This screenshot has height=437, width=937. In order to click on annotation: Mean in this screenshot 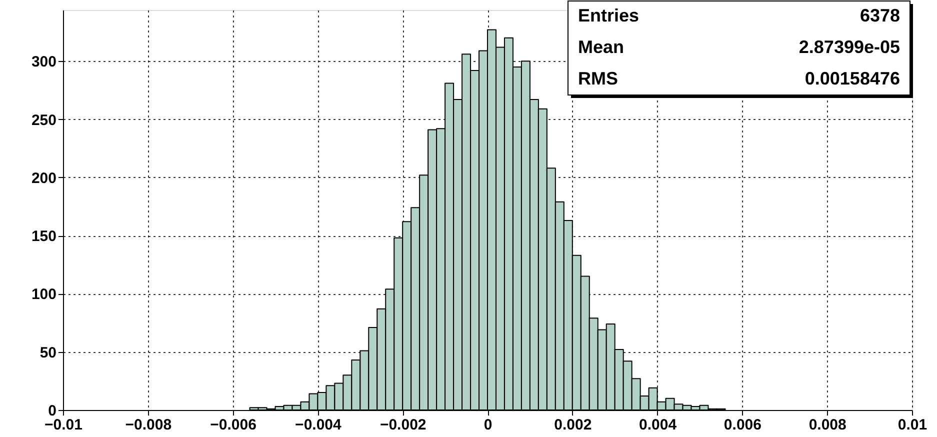, I will do `click(601, 47)`.